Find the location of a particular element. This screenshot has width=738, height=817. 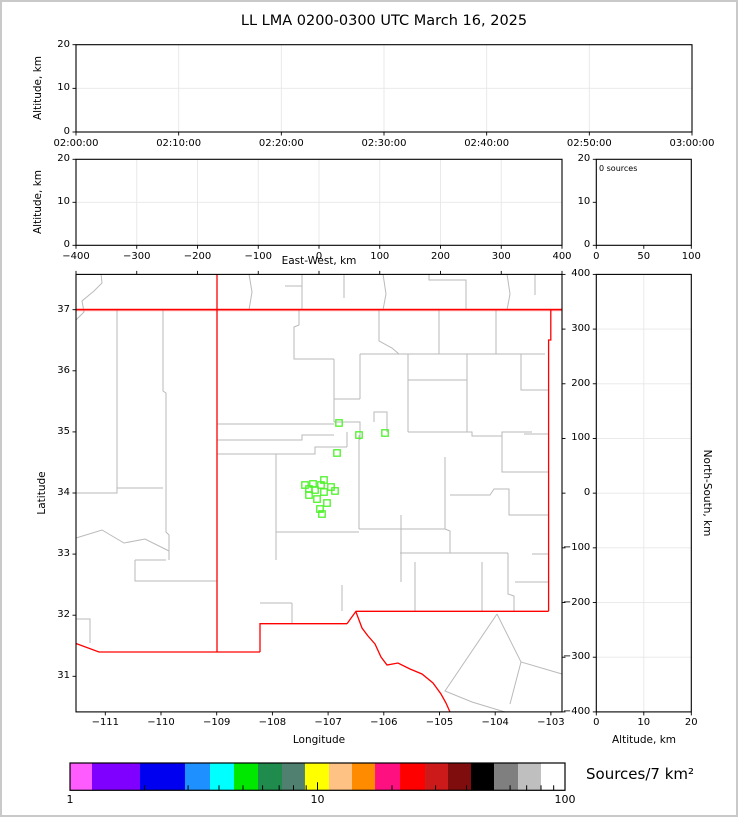

ns-panel-xlabel: Altitude, km is located at coordinates (643, 740).